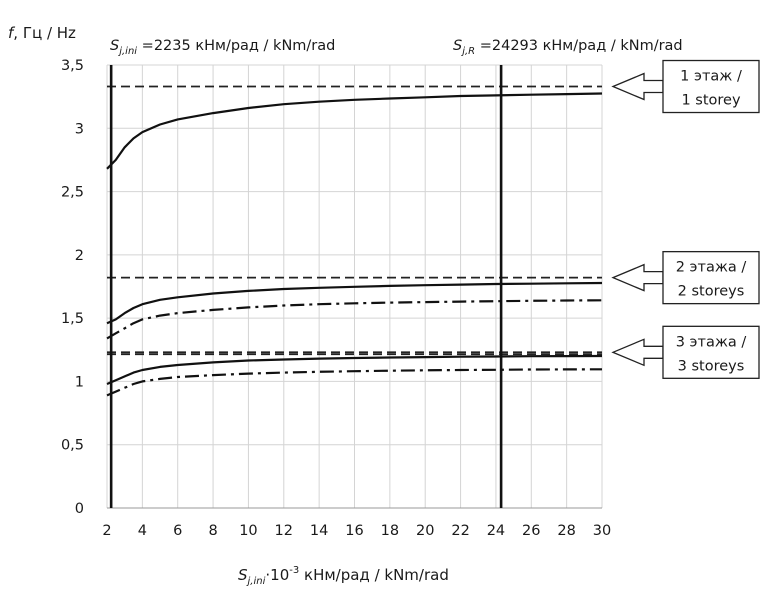 The width and height of the screenshot is (771, 598). What do you see at coordinates (496, 531) in the screenshot?
I see `x-tick-label: 24` at bounding box center [496, 531].